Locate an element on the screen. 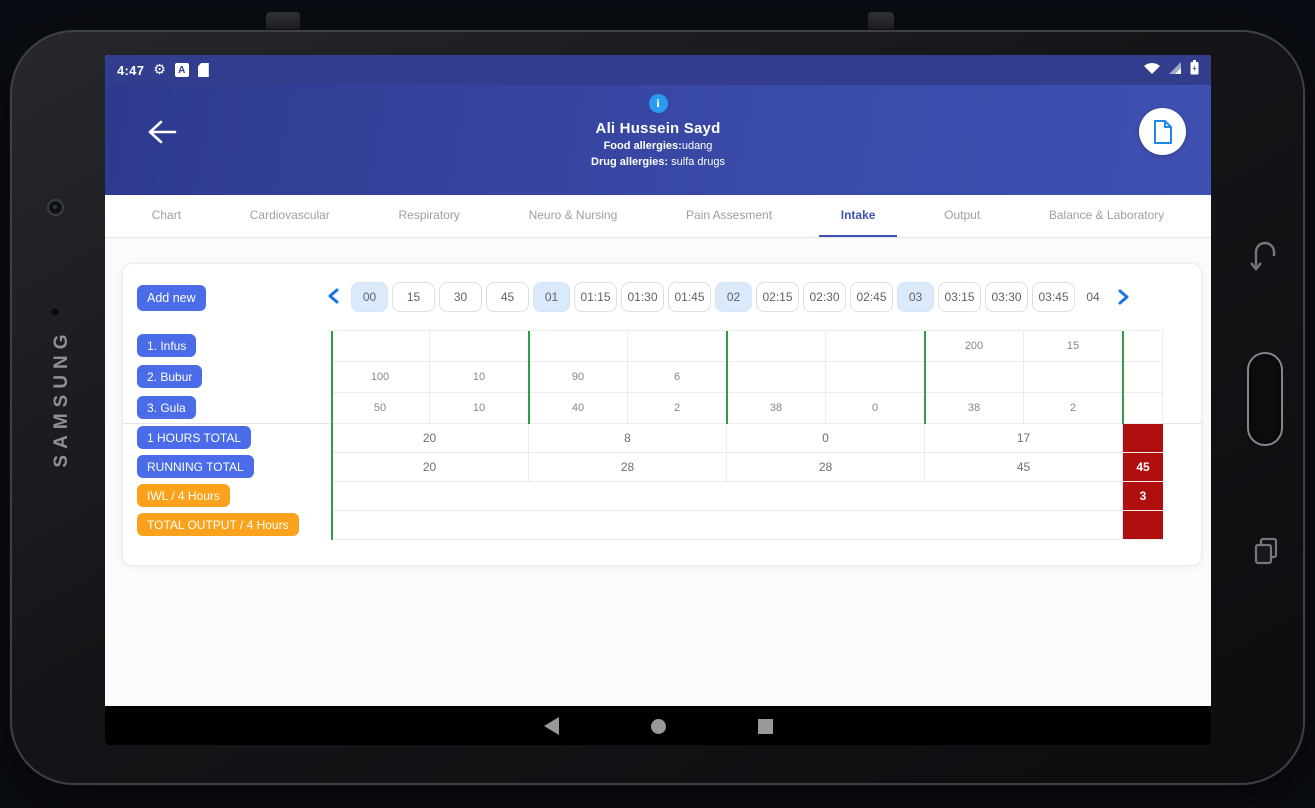  row-label-total-output: TOTAL OUTPUT / 4 Hours is located at coordinates (218, 524).